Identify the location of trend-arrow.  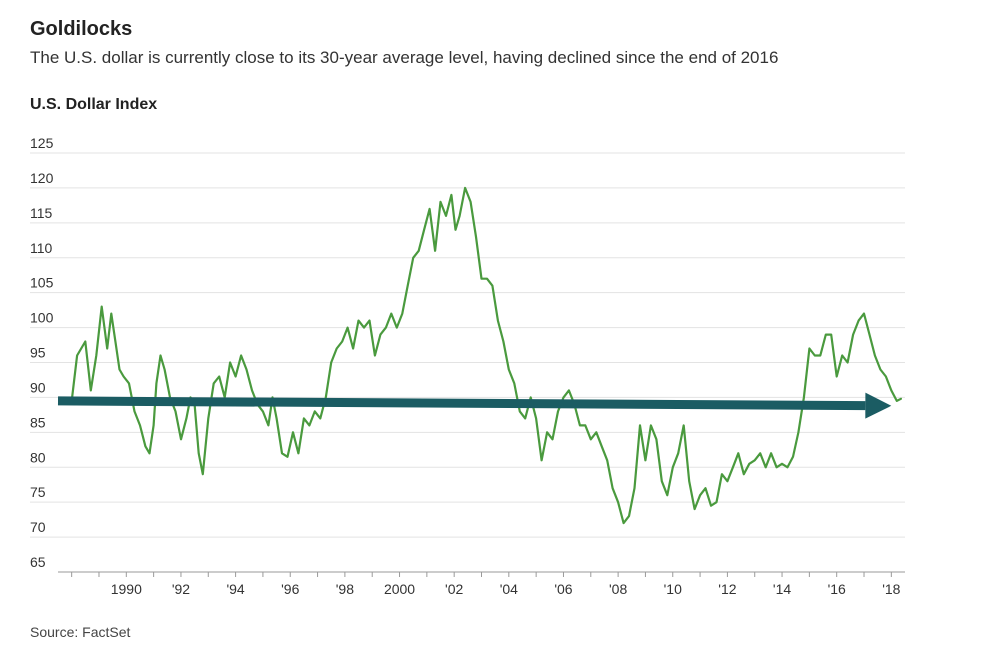
(474, 405).